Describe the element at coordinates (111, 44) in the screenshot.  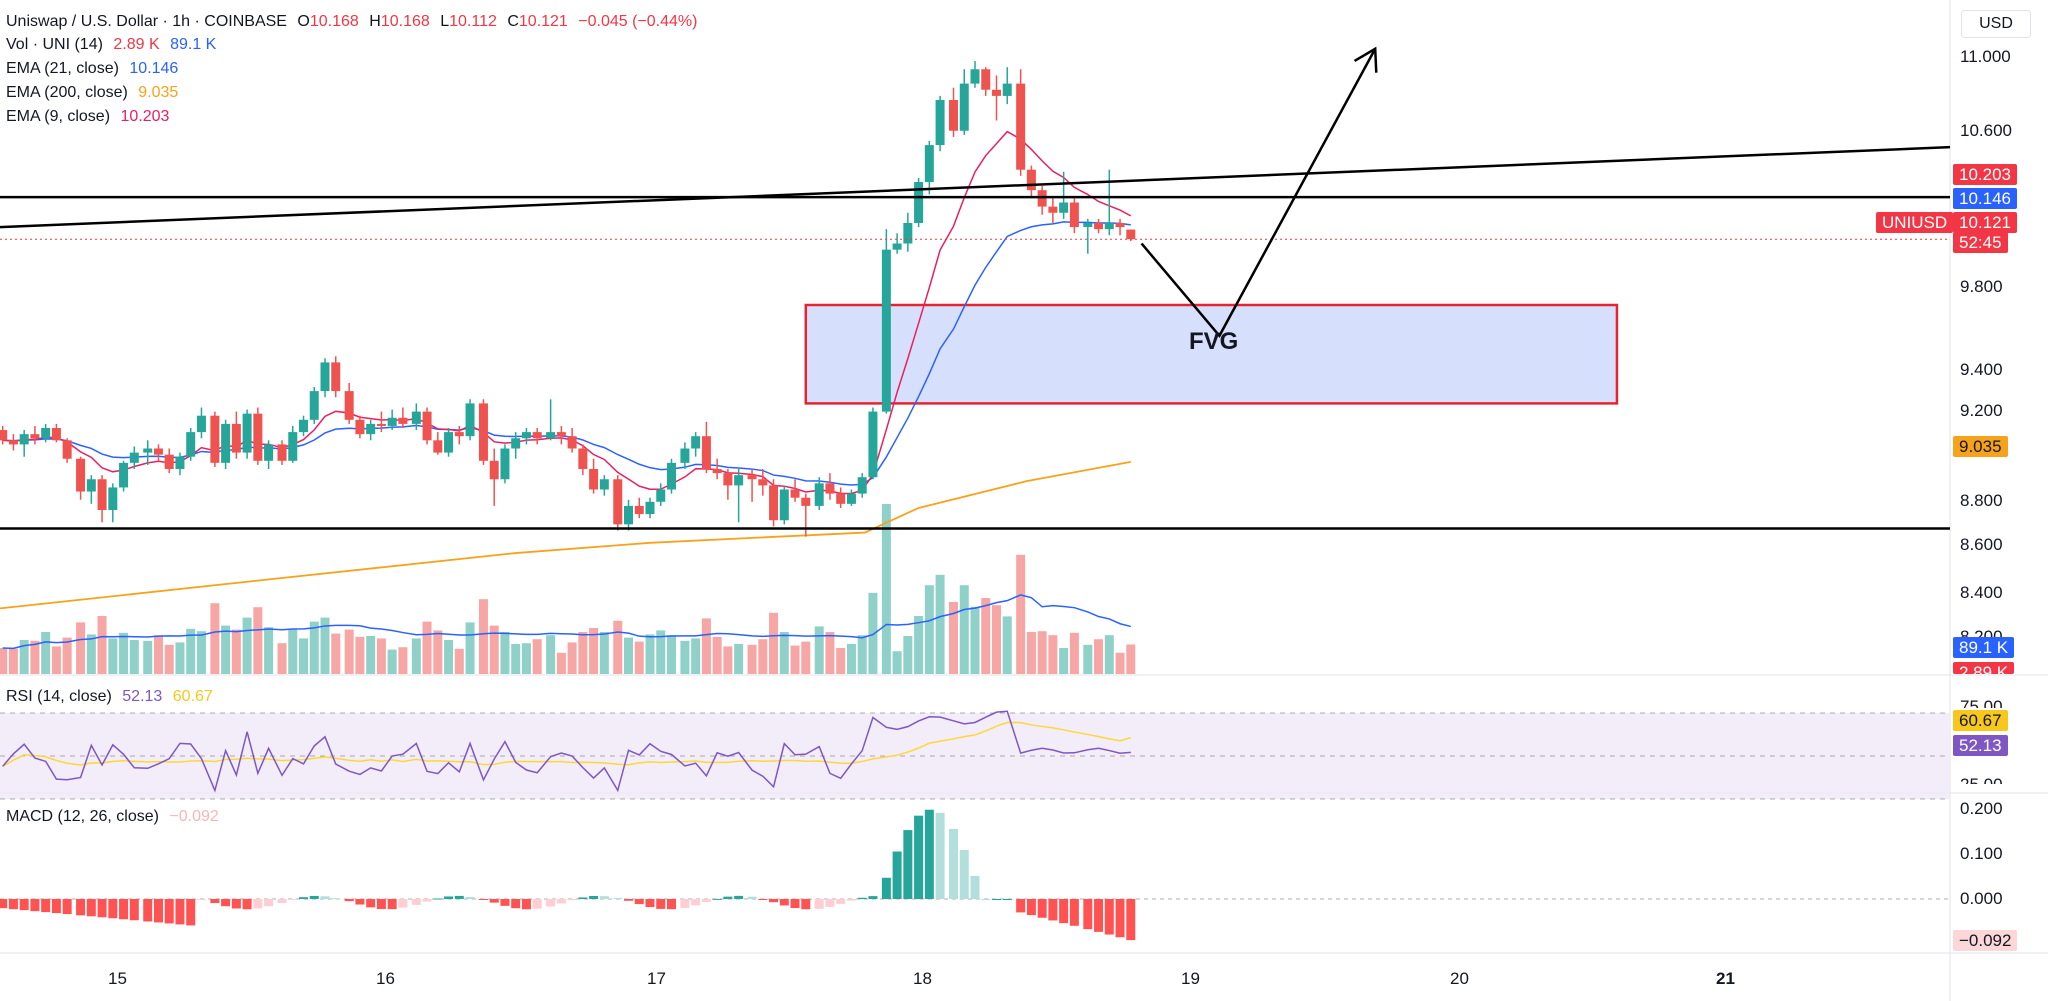
I see `volume-legend: Vol · UNI (14) 2.89 K 89.1 K` at that location.